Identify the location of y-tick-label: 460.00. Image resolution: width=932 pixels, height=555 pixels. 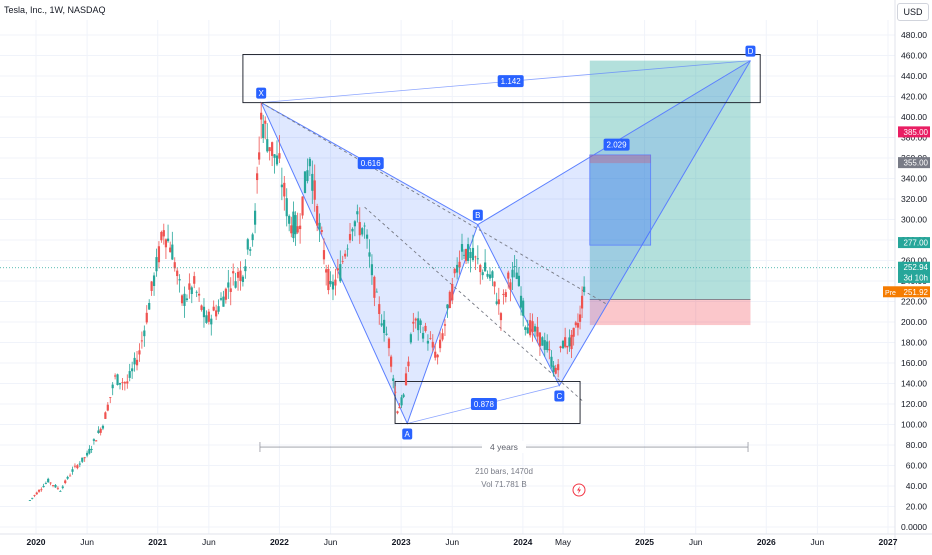
(914, 56).